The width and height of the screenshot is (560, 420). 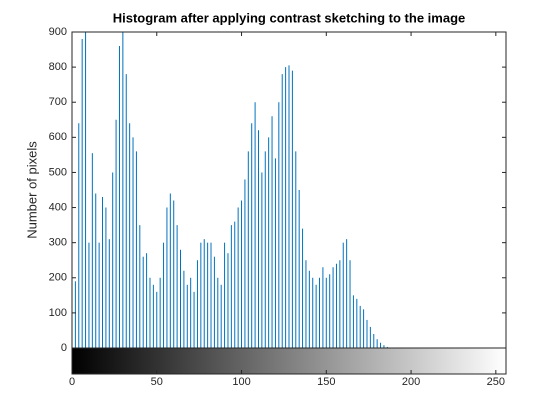 I want to click on y-tick-label: 800, so click(x=58, y=67).